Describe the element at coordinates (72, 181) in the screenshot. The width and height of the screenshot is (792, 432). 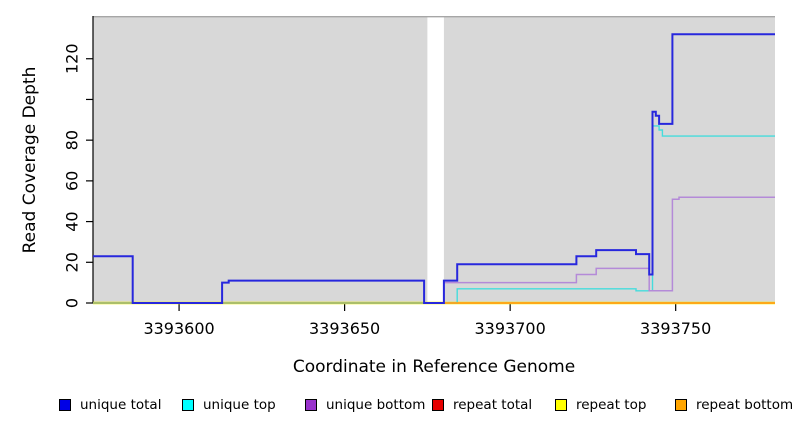
I see `y-tick-label: 60` at that location.